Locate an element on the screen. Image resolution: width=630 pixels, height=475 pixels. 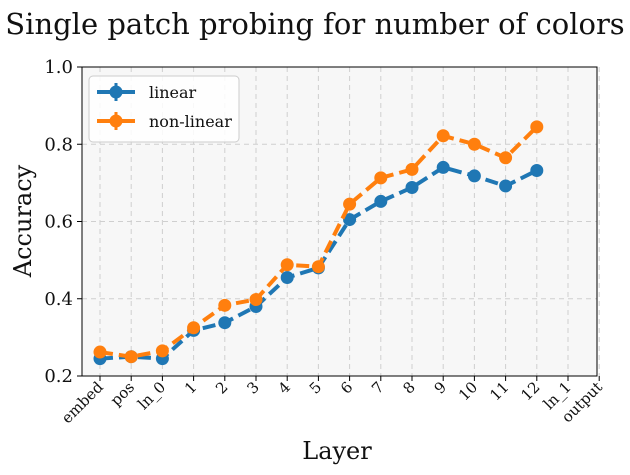
x-tick-label: ln_0 is located at coordinates (151, 395).